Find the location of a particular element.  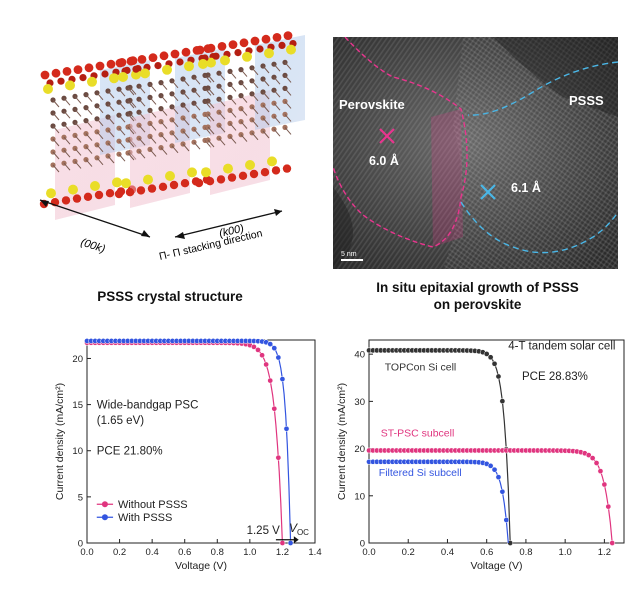

y-tick-label: 40 is located at coordinates (359, 355).